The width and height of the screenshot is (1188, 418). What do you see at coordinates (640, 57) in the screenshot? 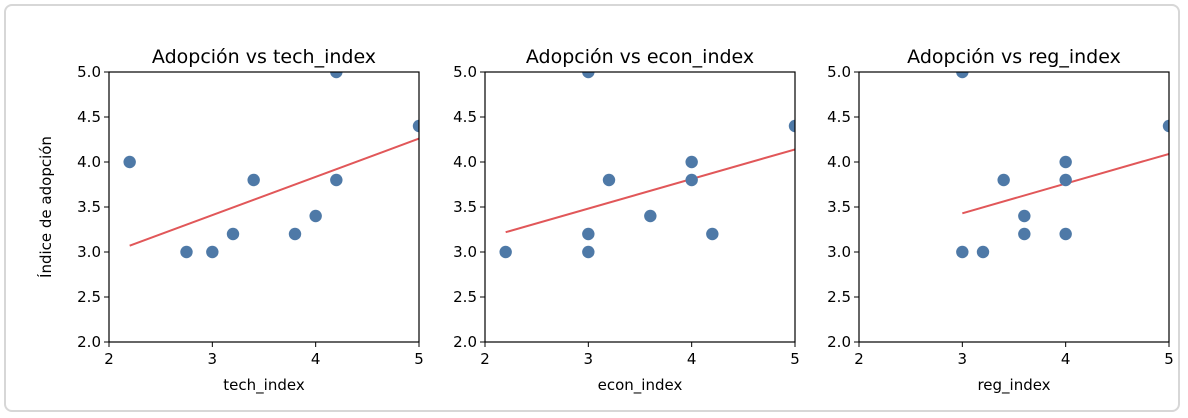
I see `chart-title: Adopción vs econ_index` at bounding box center [640, 57].